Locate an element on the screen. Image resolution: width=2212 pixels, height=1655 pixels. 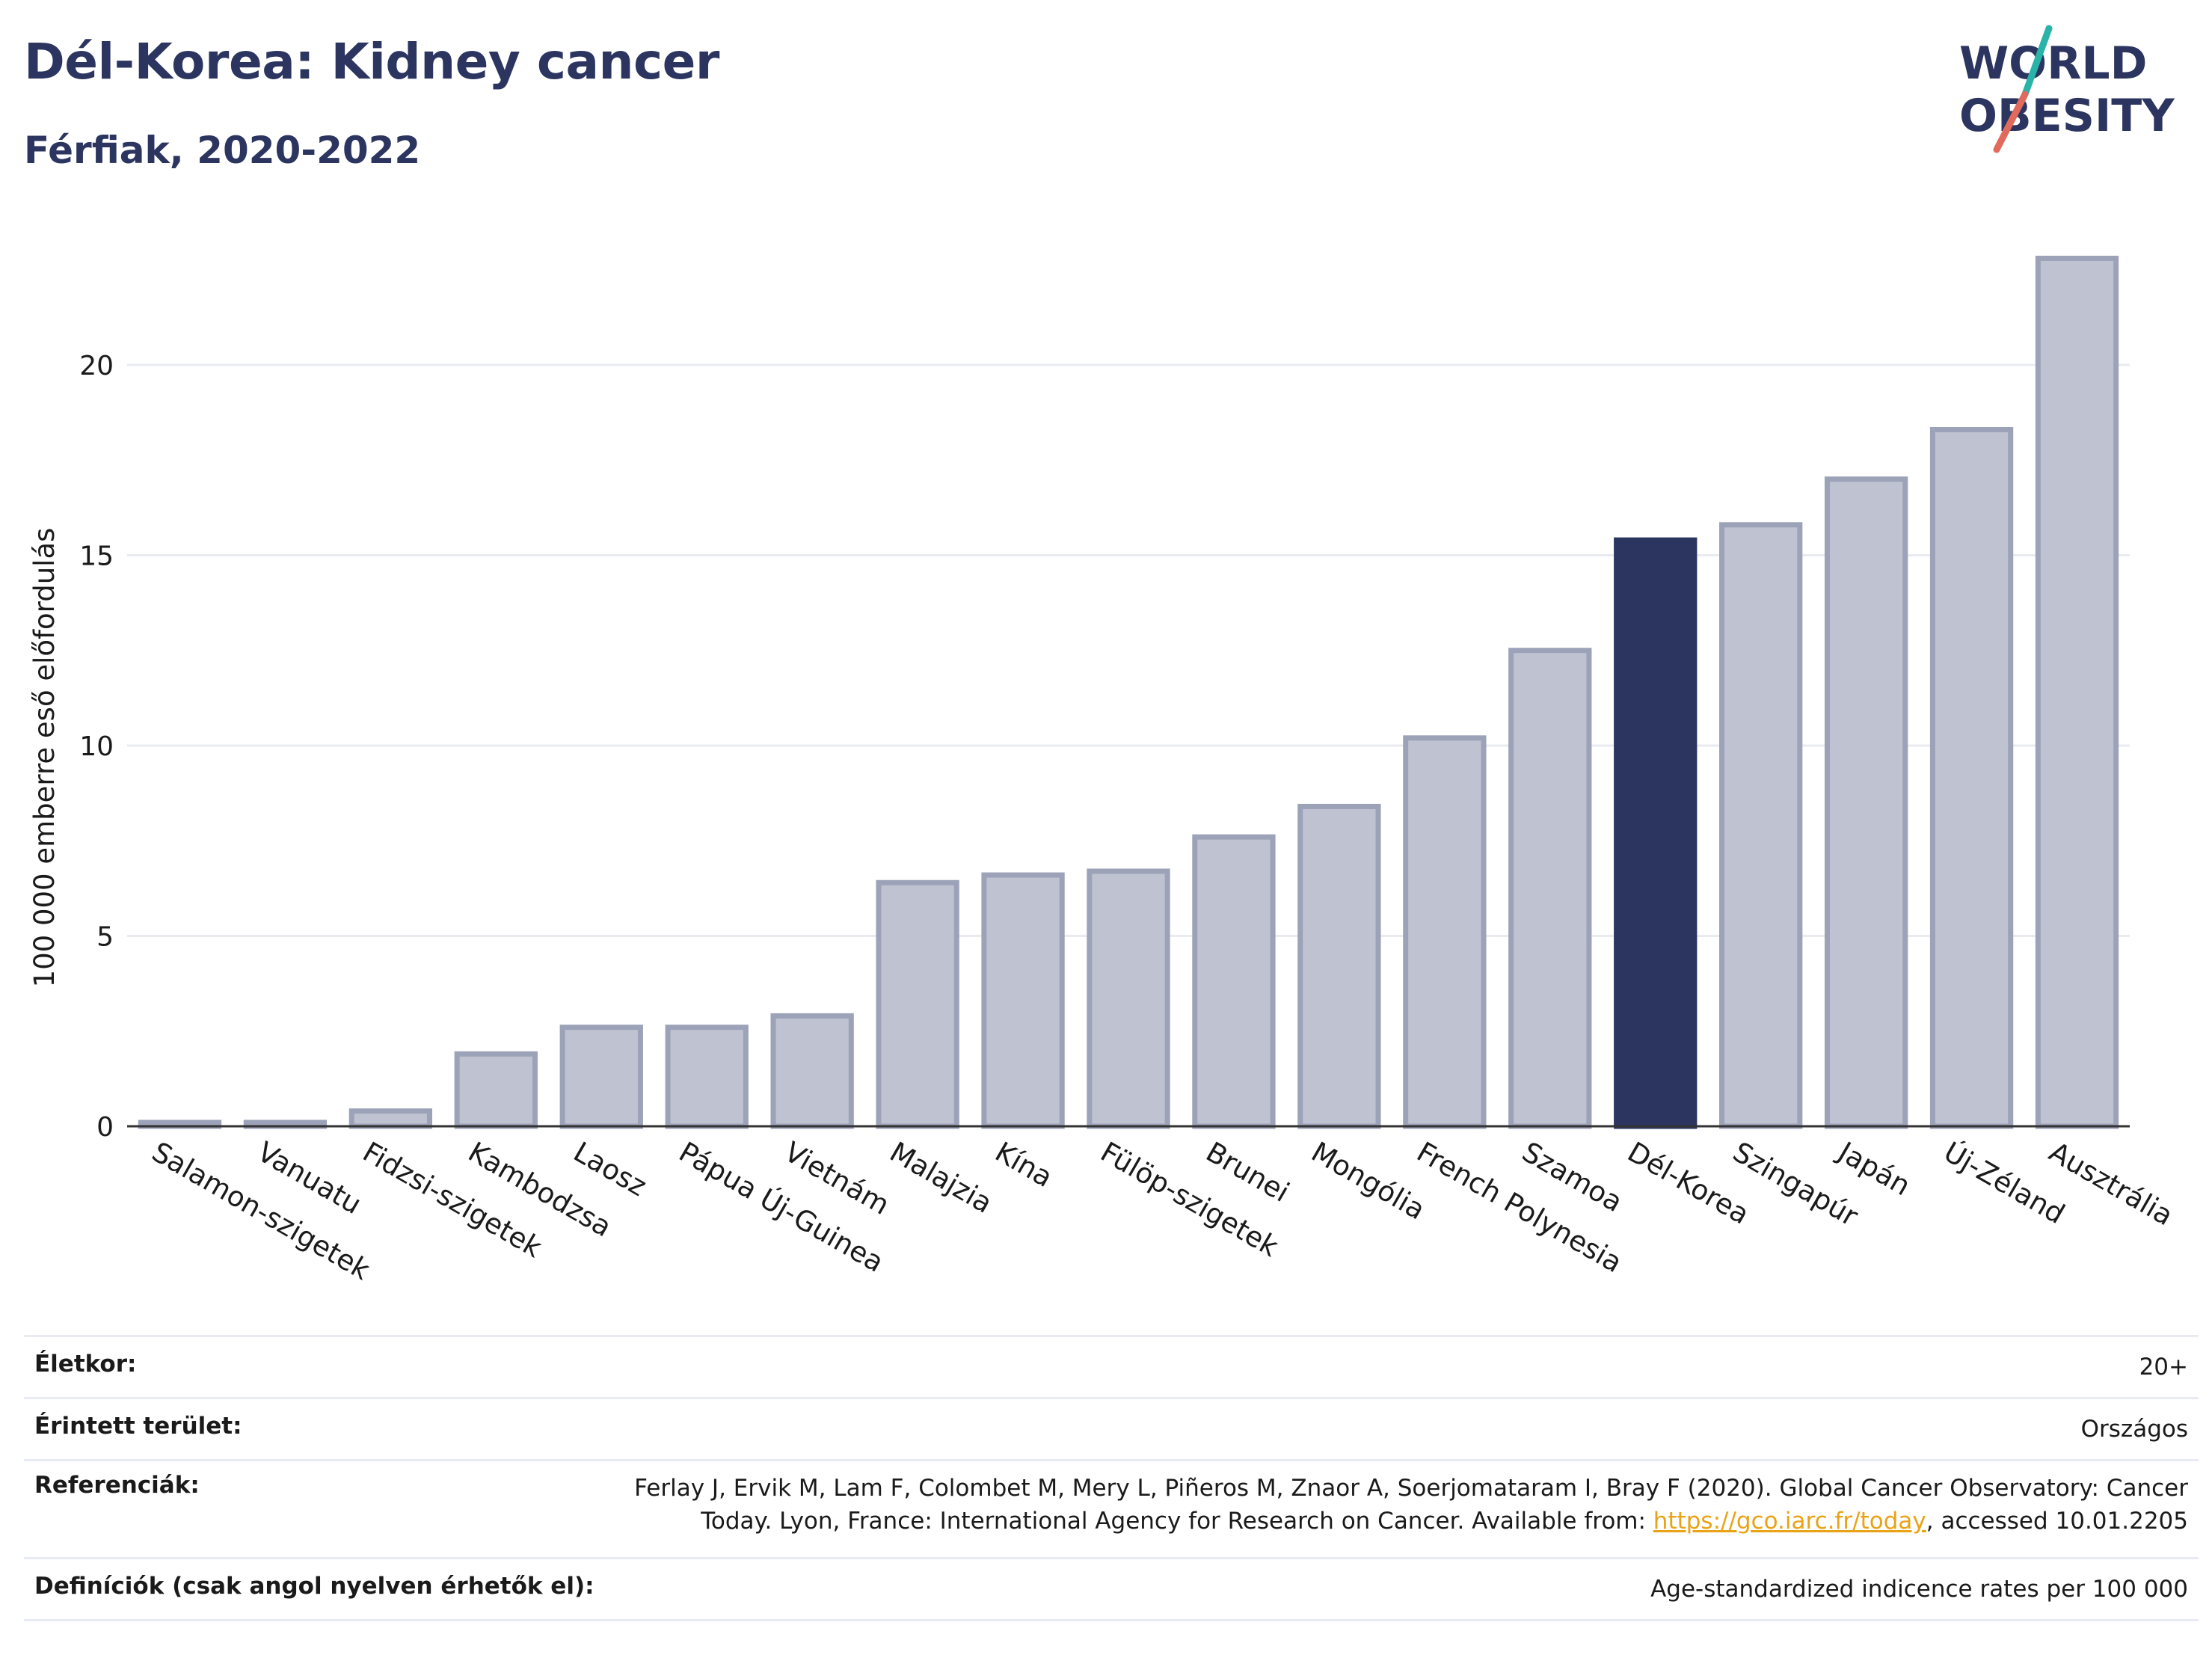
world-obesity-logo: WORLD OBESITY is located at coordinates (2067, 89).